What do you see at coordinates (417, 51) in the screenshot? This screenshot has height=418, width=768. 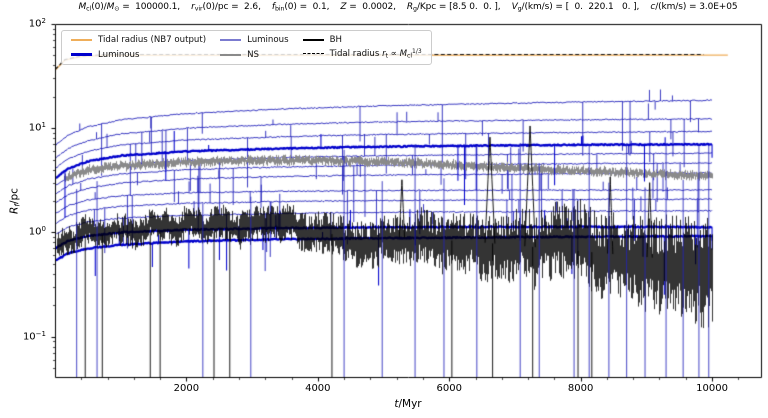 I see `text-segment: 1/3` at bounding box center [417, 51].